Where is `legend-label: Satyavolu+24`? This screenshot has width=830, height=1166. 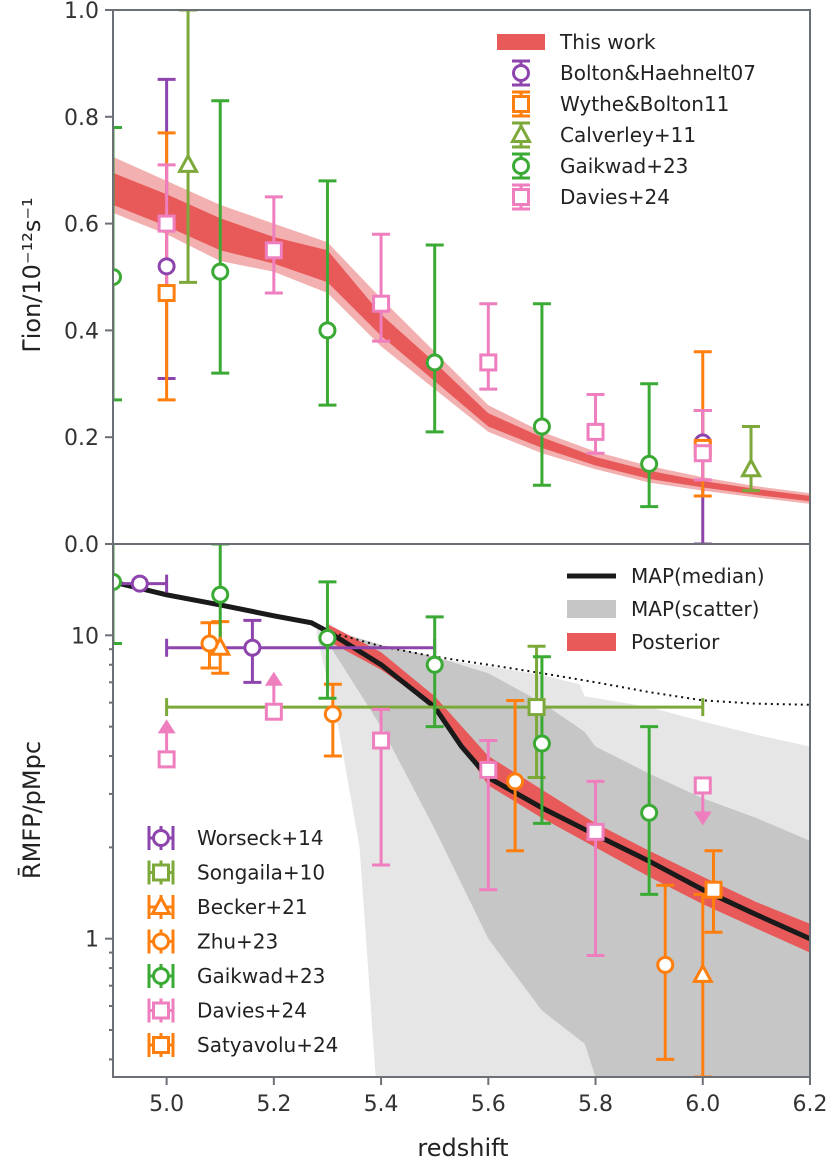
legend-label: Satyavolu+24 is located at coordinates (267, 1045).